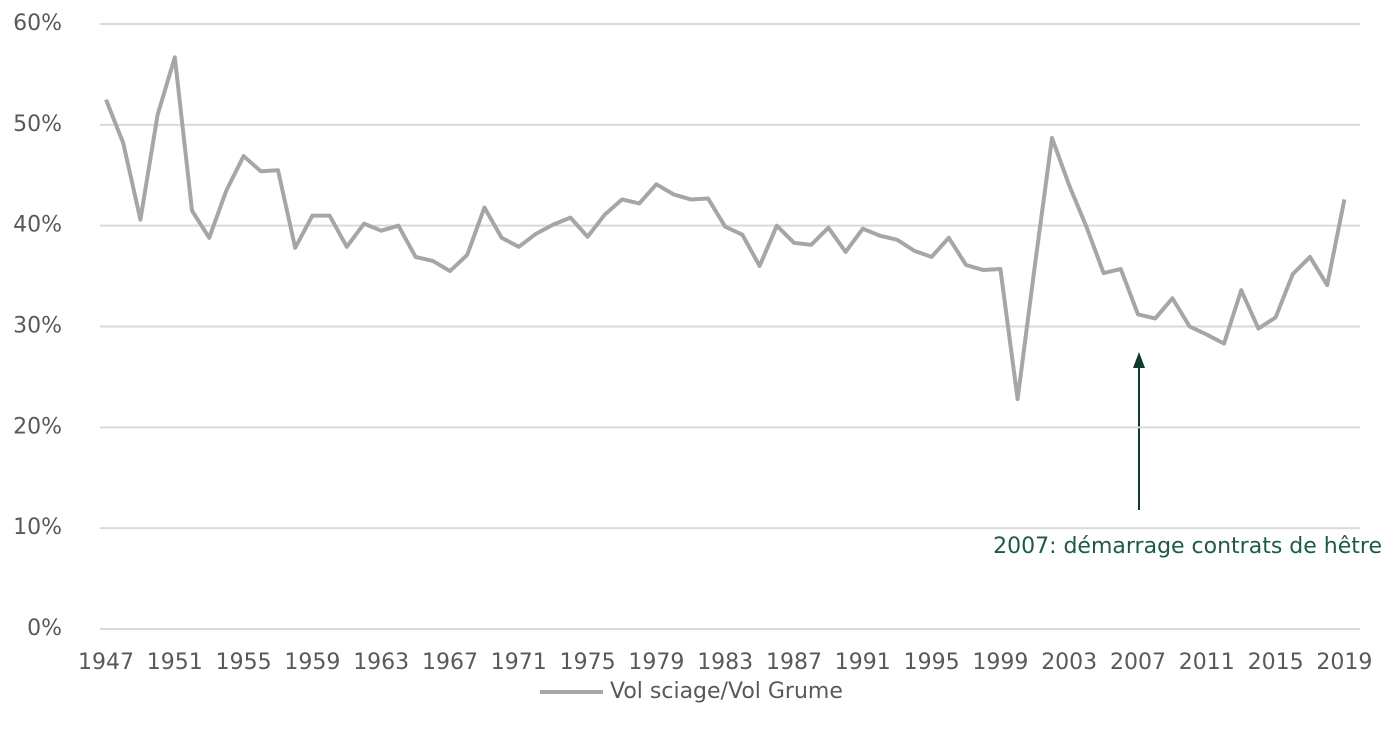 This screenshot has height=736, width=1389. Describe the element at coordinates (932, 662) in the screenshot. I see `x-tick-label: 1995` at that location.